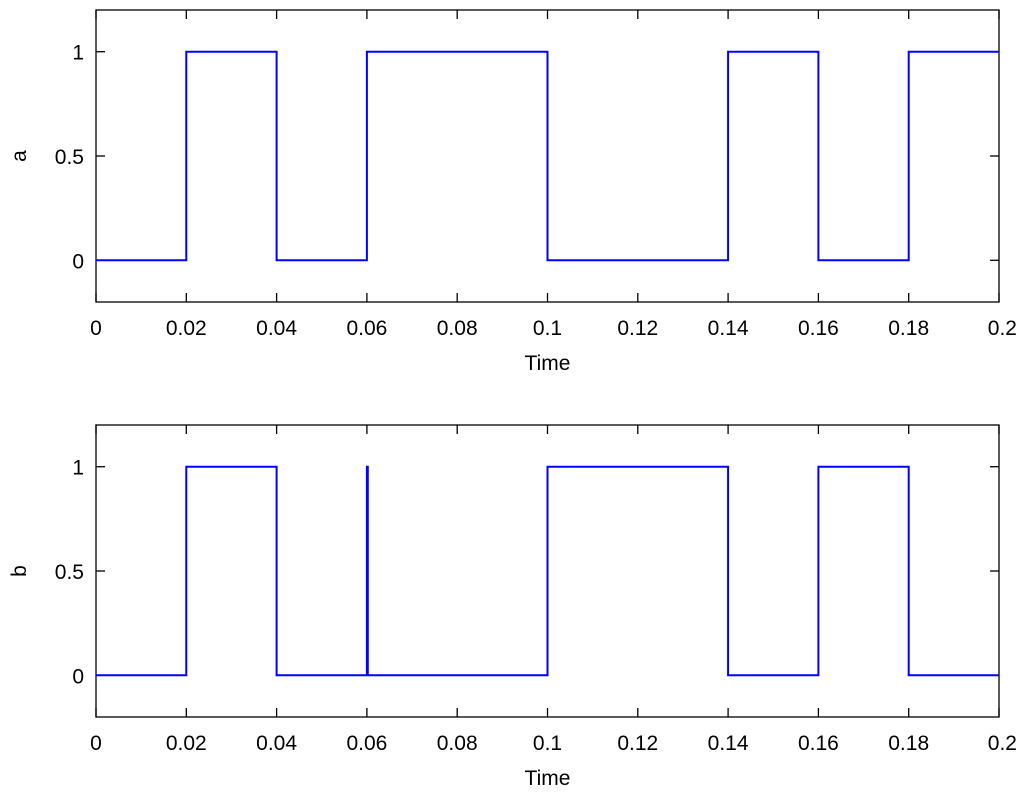 This screenshot has width=1024, height=798. Describe the element at coordinates (19, 156) in the screenshot. I see `y-axis-label: a` at that location.